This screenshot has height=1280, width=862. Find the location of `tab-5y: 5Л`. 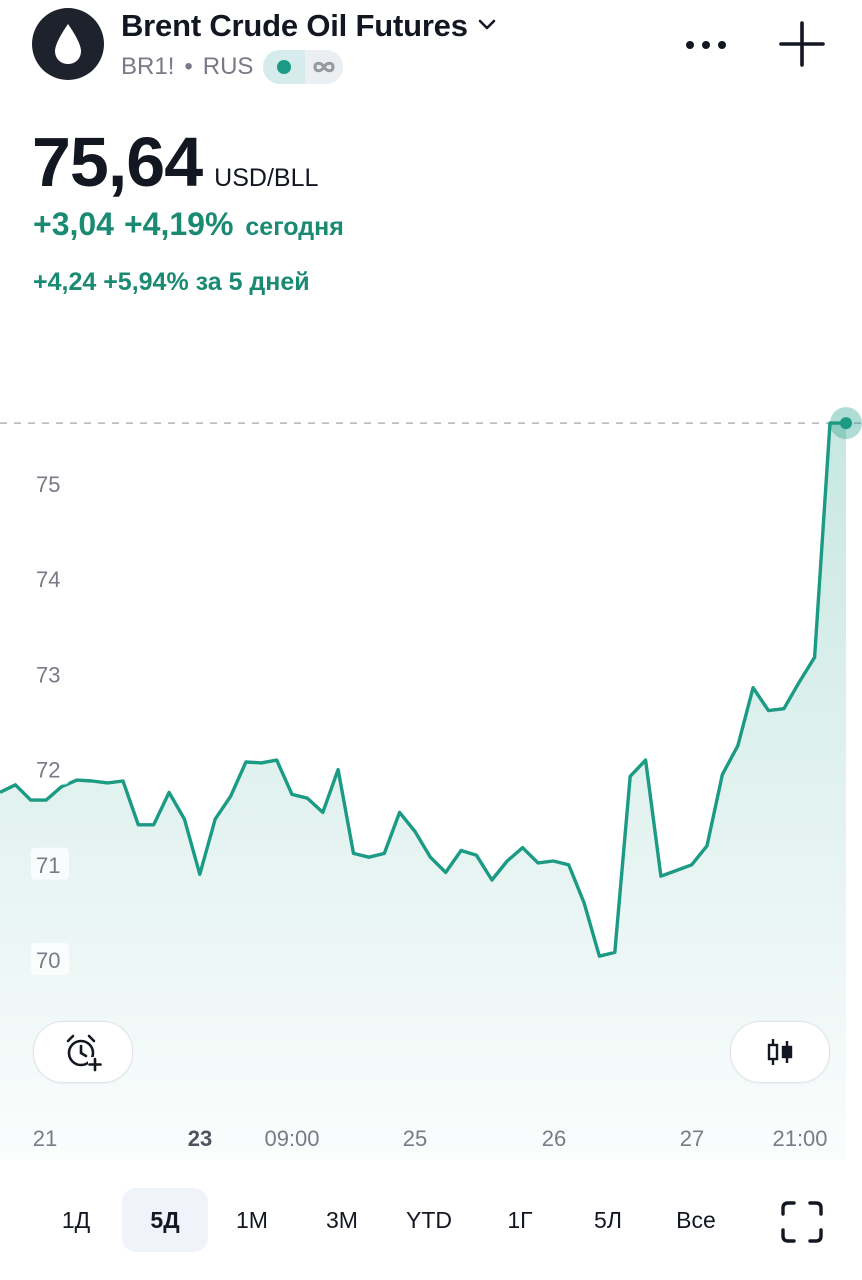

tab-5y: 5Л is located at coordinates (608, 1219).